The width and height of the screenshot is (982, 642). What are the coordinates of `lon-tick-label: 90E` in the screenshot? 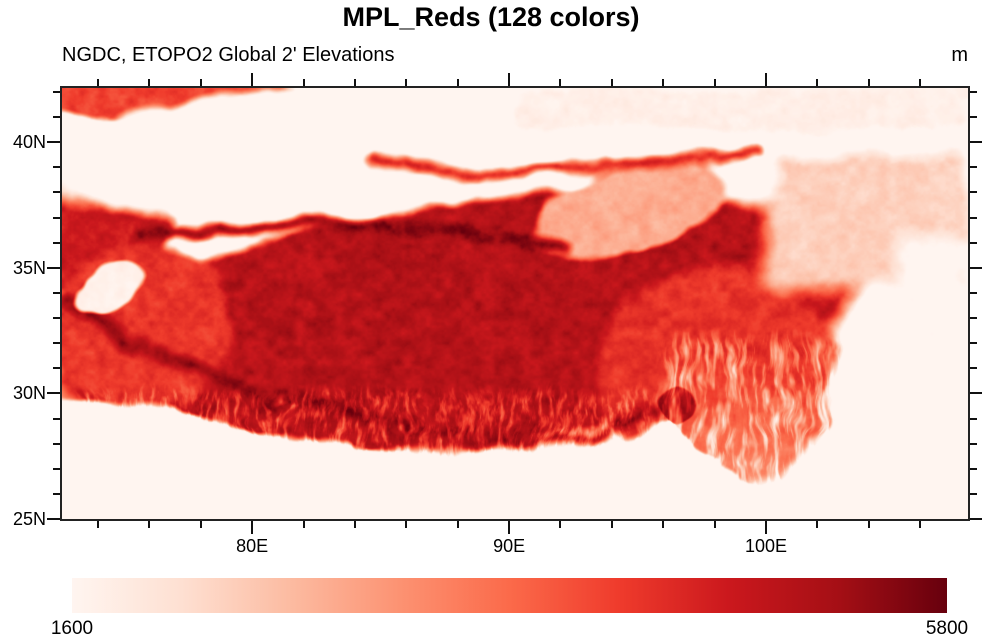 It's located at (509, 546).